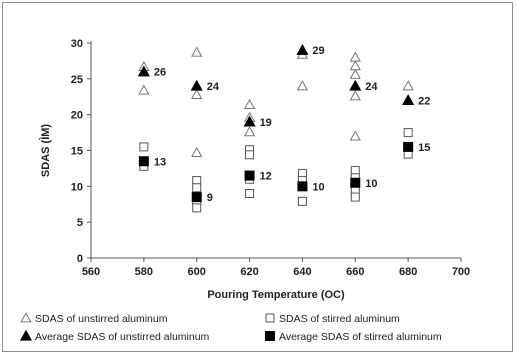 The height and width of the screenshot is (356, 517). I want to click on data-label: 15, so click(424, 148).